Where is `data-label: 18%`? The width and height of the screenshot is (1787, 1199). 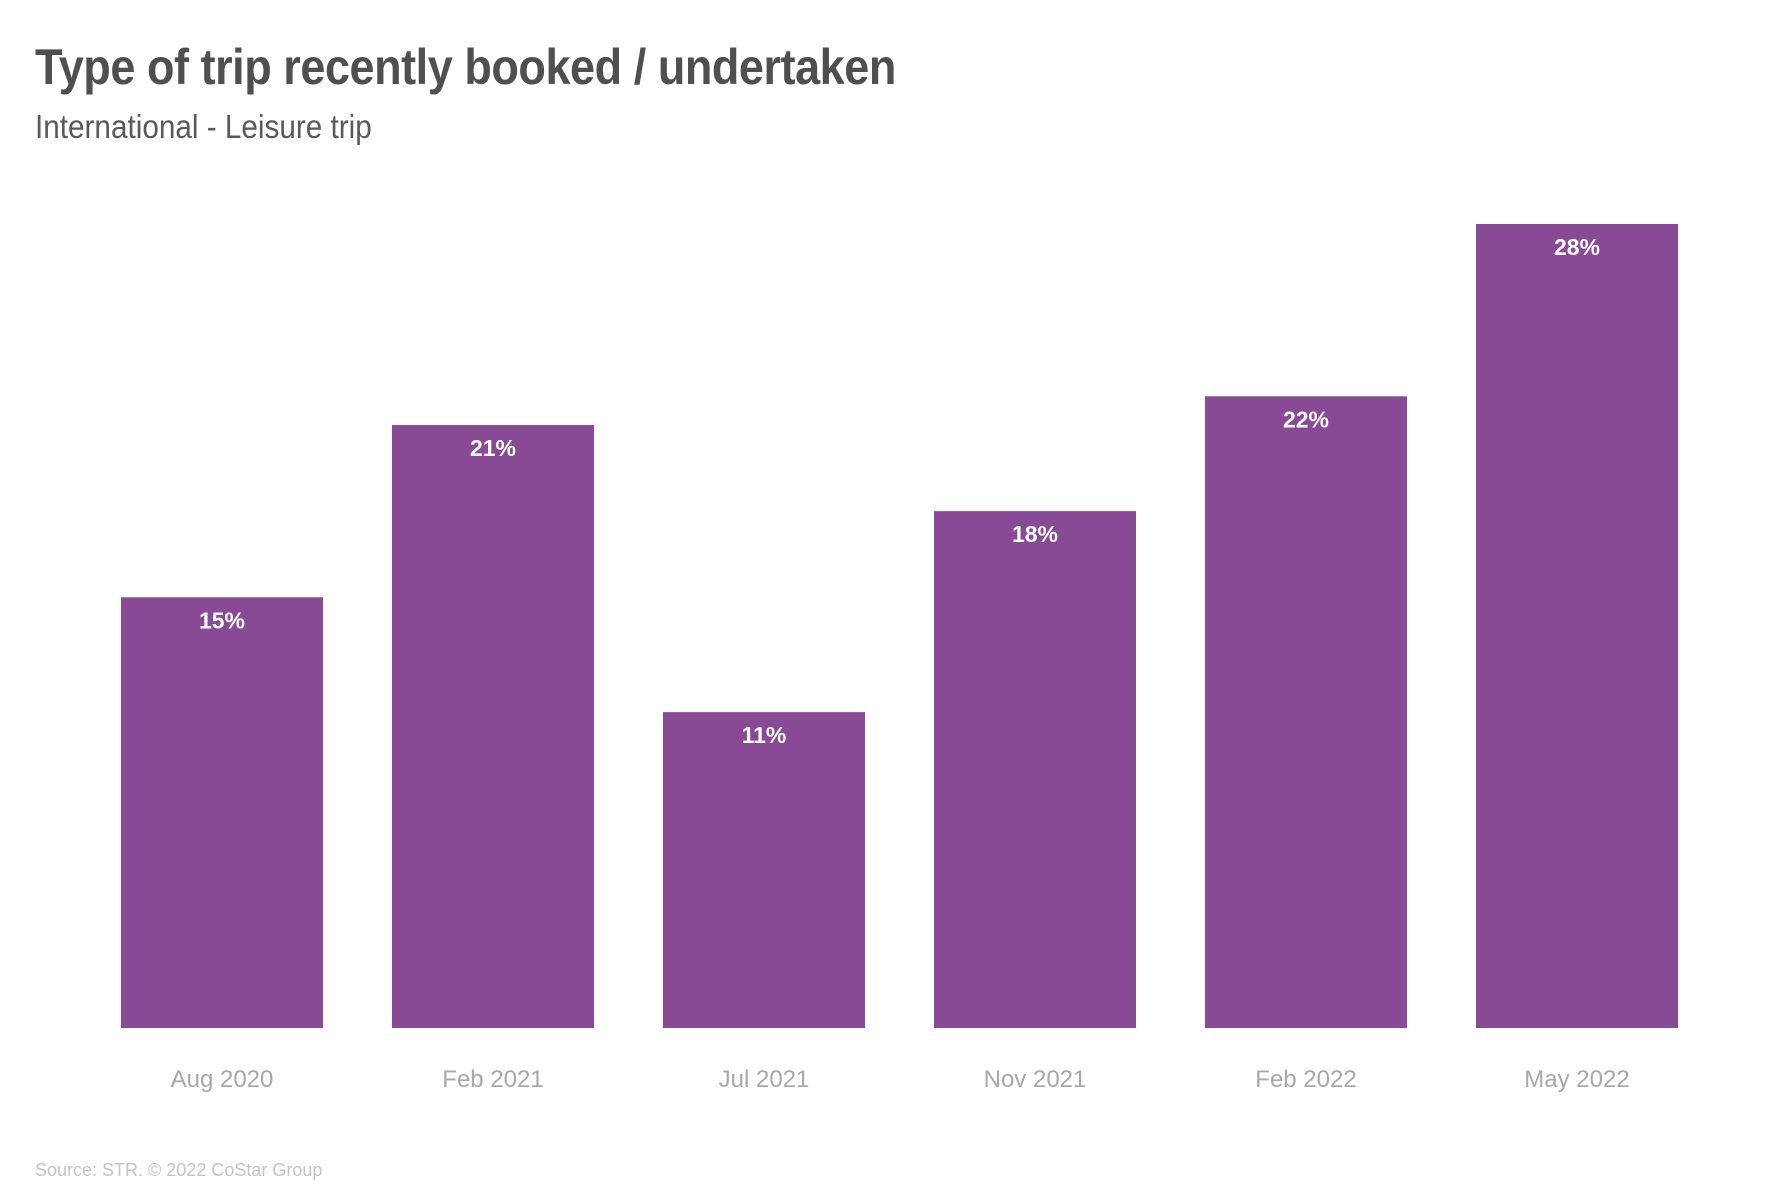 data-label: 18% is located at coordinates (1035, 534).